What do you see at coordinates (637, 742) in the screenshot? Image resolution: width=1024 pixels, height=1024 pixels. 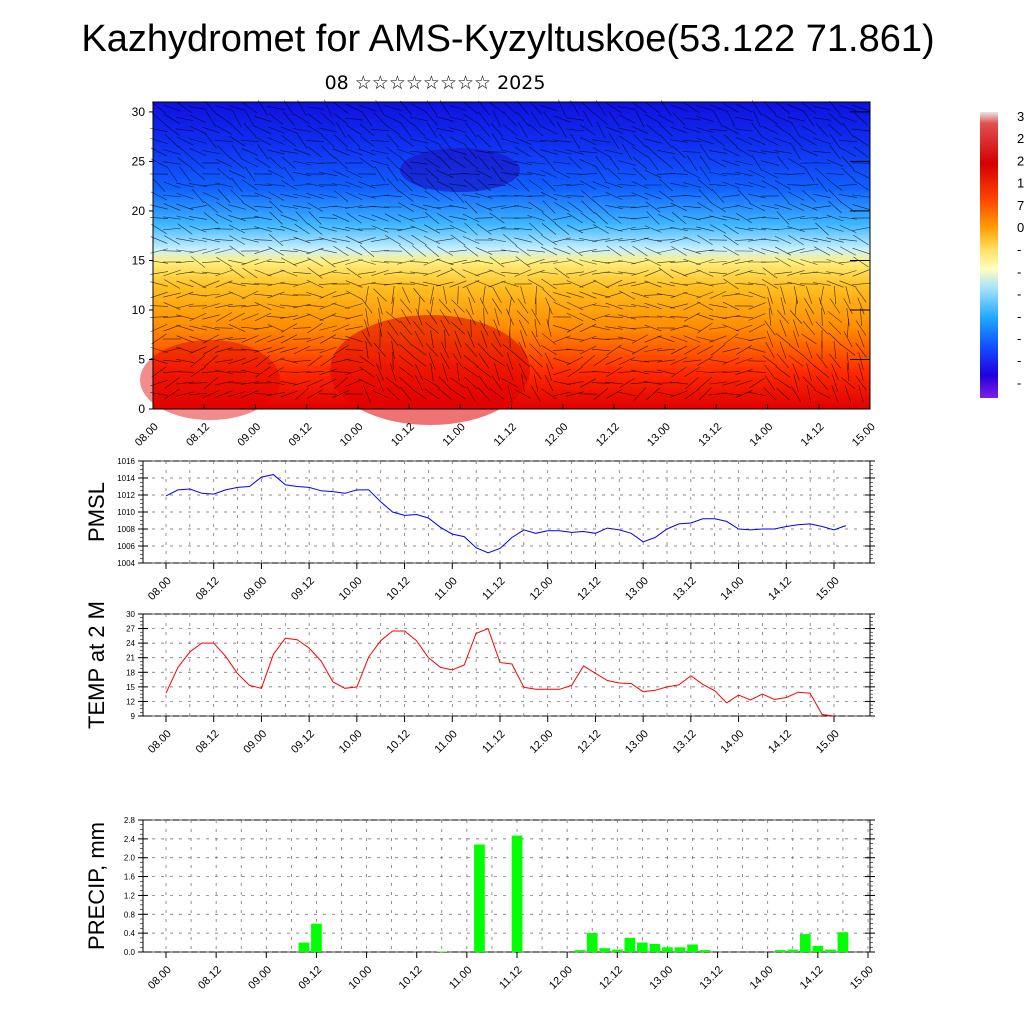 I see `x-tick-label: 13.00` at bounding box center [637, 742].